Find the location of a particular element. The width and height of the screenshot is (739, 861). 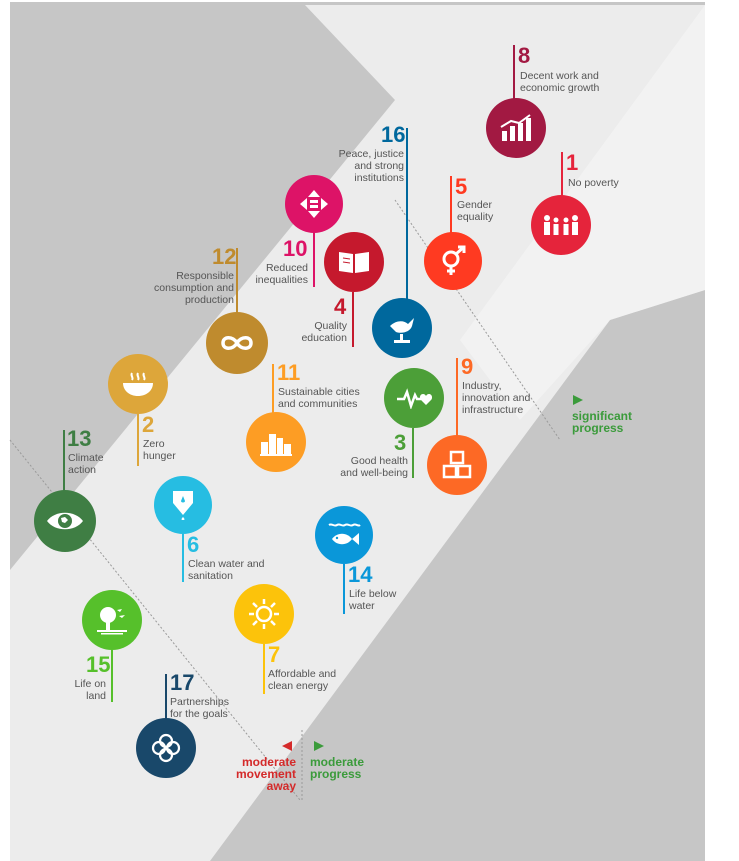

goal-12-number: 12 is located at coordinates (224, 256).